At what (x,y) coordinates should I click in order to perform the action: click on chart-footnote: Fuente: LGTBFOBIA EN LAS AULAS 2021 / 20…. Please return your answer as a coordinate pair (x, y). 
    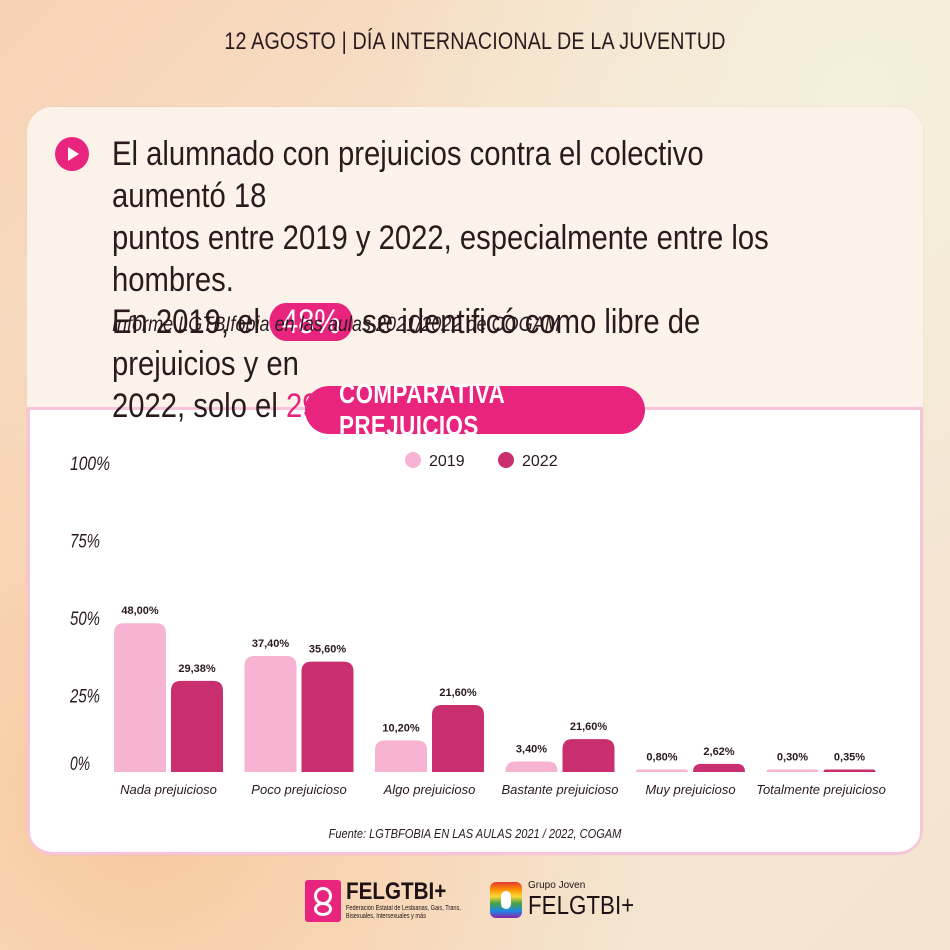
    Looking at the image, I should click on (475, 833).